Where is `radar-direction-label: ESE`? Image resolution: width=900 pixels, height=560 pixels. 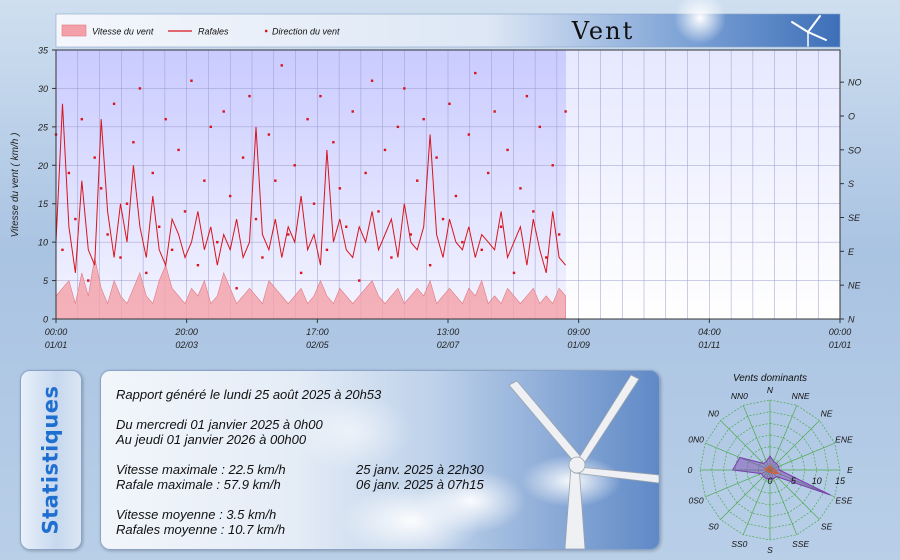
radar-direction-label: ESE is located at coordinates (843, 501).